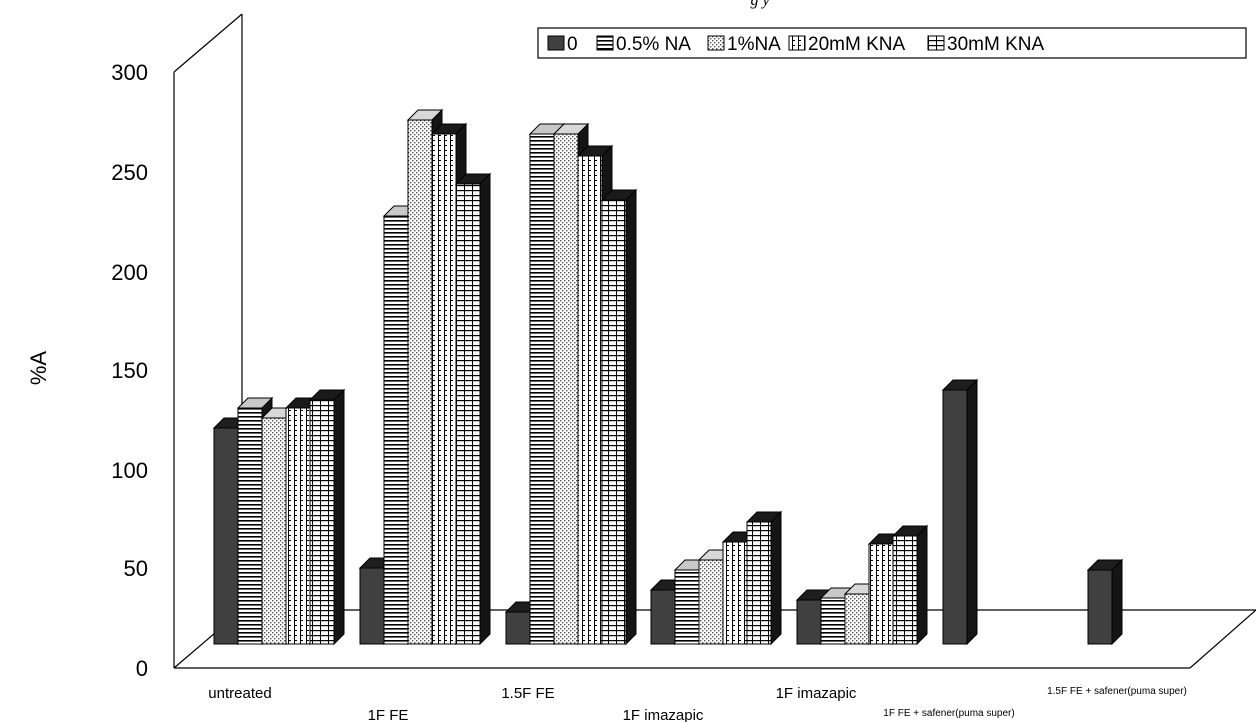 This screenshot has width=1256, height=722. What do you see at coordinates (129, 272) in the screenshot?
I see `y-tick-label: 200` at bounding box center [129, 272].